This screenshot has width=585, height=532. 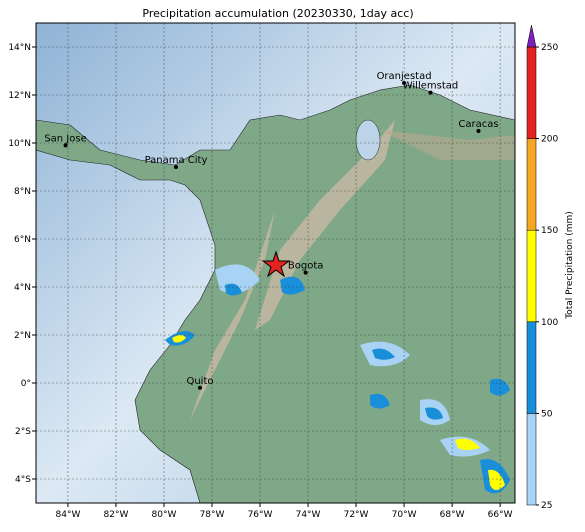 What do you see at coordinates (68, 515) in the screenshot?
I see `x-tick-label: 84°W` at bounding box center [68, 515].